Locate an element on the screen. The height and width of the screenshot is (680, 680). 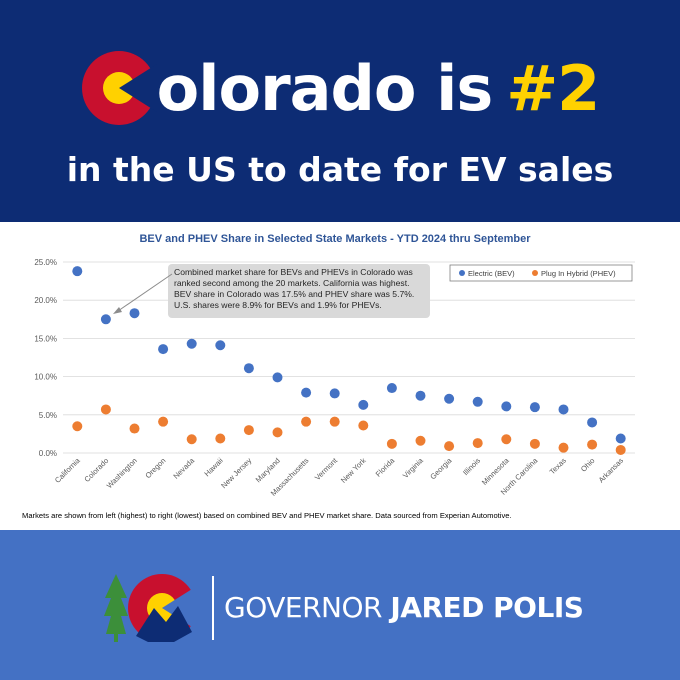
headline: olorado is #2 is located at coordinates (340, 90).